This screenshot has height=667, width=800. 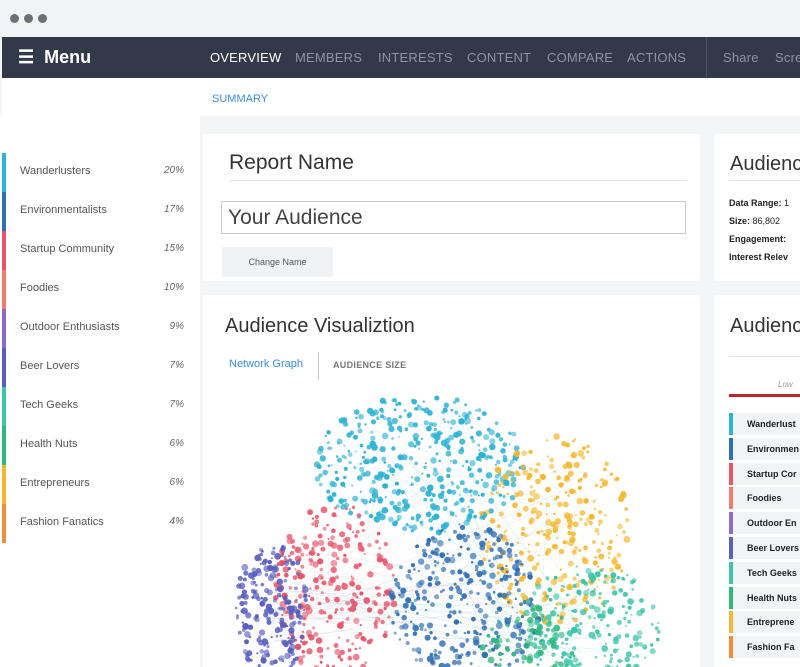 I want to click on segment-name: Wanderlusters, so click(x=55, y=171).